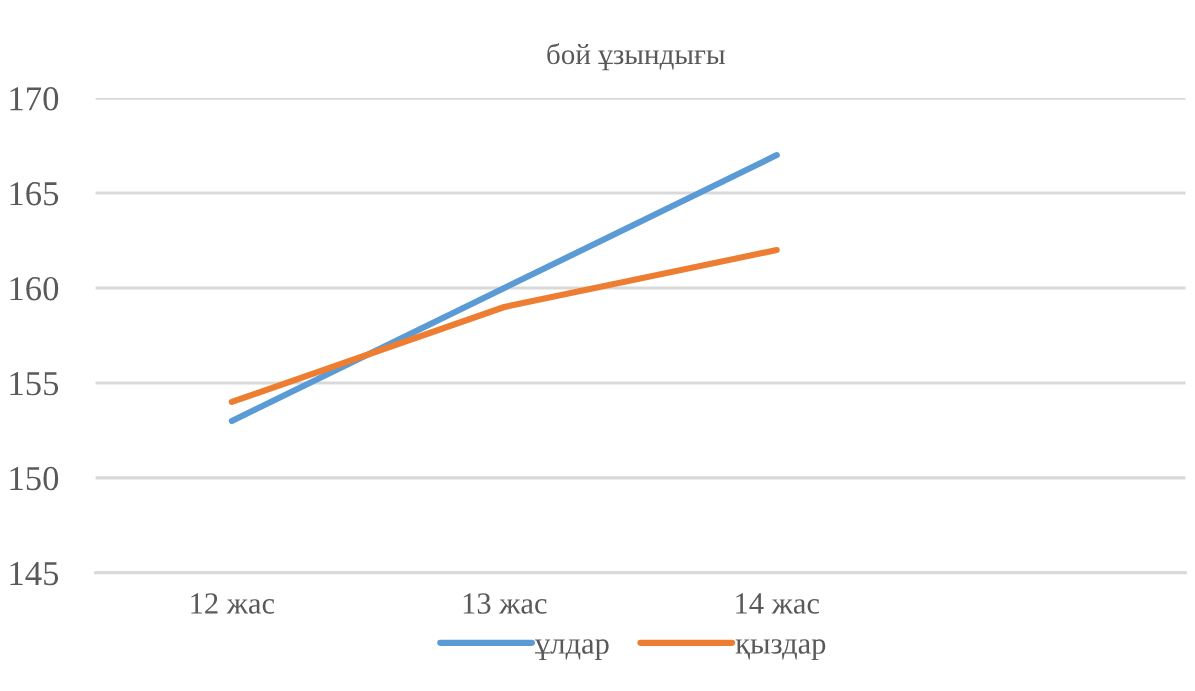  What do you see at coordinates (636, 57) in the screenshot?
I see `chart-title: бой ұзындығы` at bounding box center [636, 57].